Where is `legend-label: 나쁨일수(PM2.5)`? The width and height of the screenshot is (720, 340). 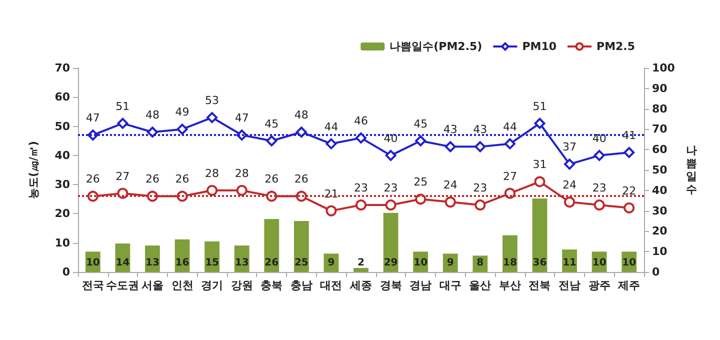 legend-label: 나쁨일수(PM2.5) is located at coordinates (436, 46).